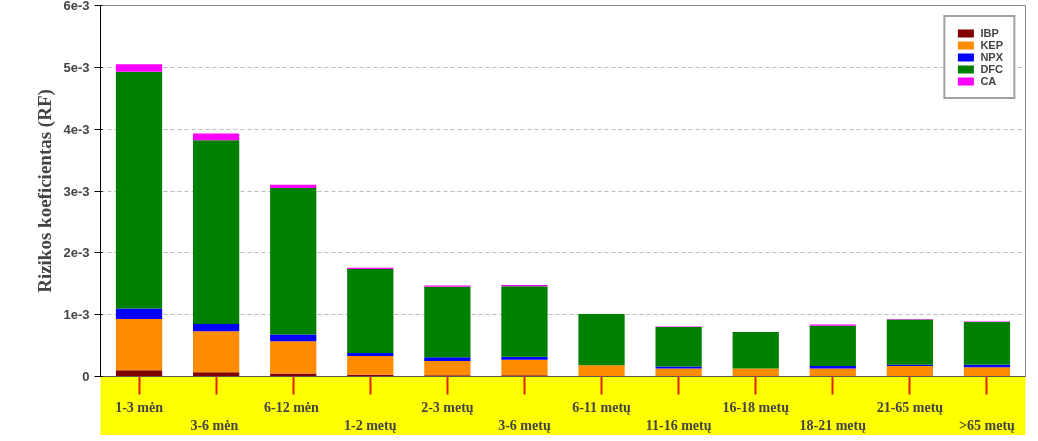  Describe the element at coordinates (524, 425) in the screenshot. I see `x-tick-label: 3-6 metų` at that location.